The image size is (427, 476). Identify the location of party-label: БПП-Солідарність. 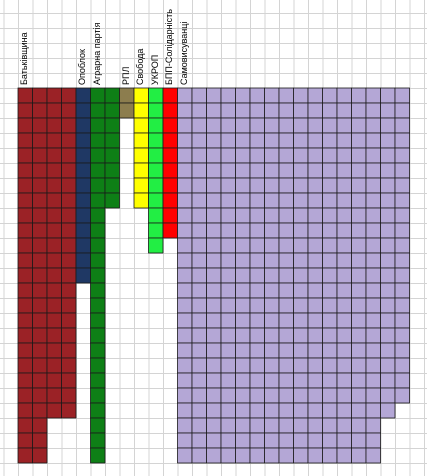
(169, 47).